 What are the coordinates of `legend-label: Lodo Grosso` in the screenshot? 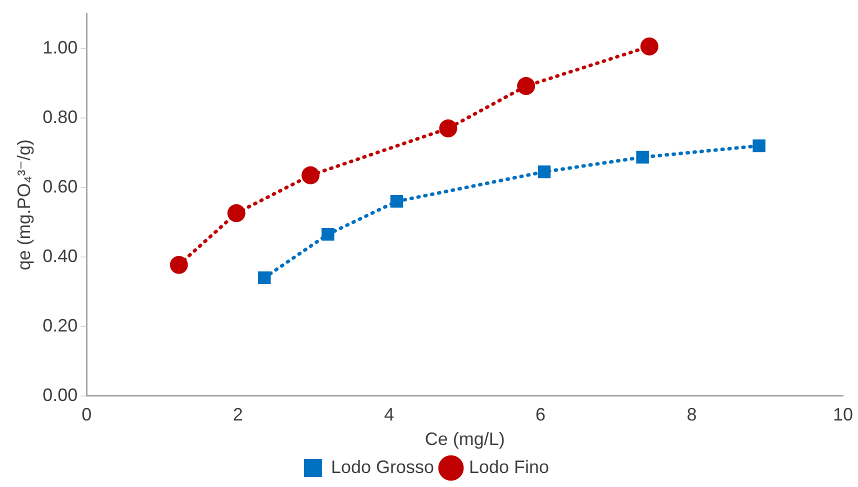 It's located at (382, 466).